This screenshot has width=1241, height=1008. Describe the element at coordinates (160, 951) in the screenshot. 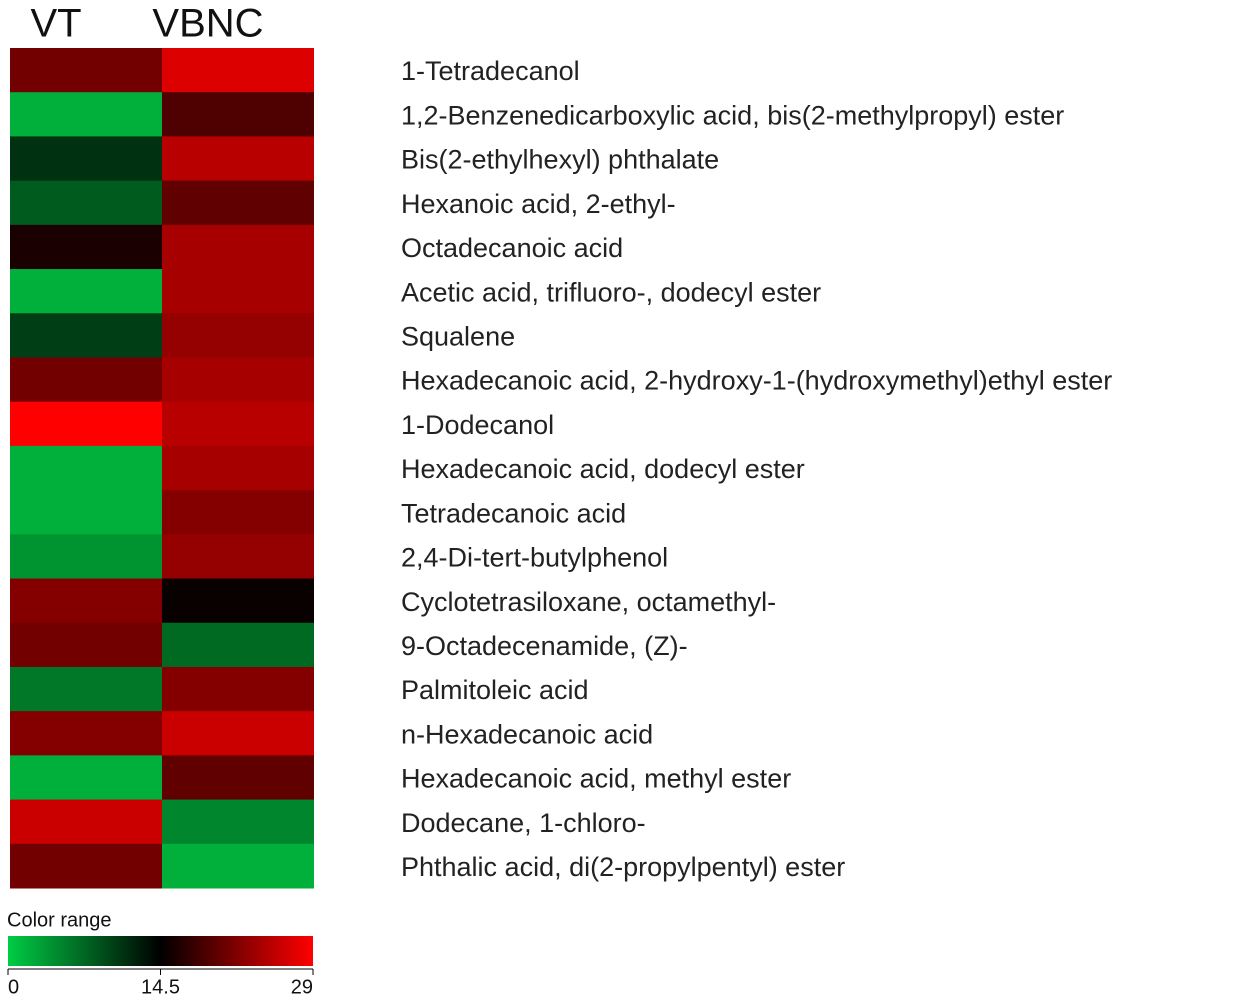

I see `colorbar` at that location.